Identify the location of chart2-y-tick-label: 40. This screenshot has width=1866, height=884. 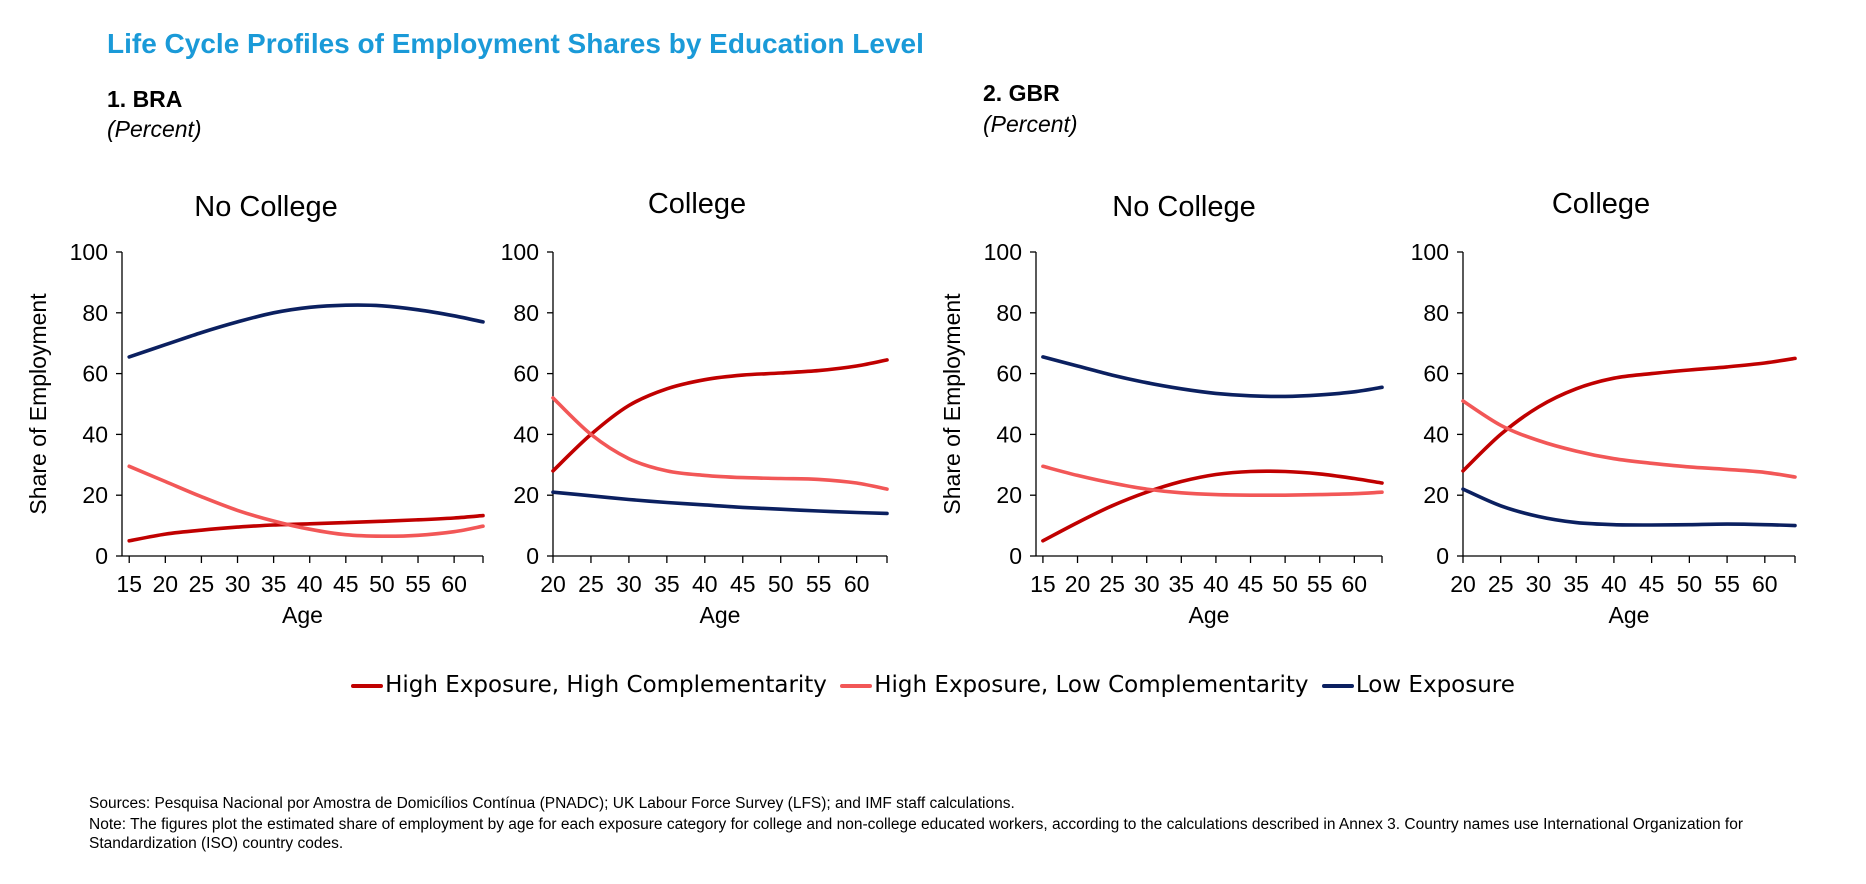
(526, 434).